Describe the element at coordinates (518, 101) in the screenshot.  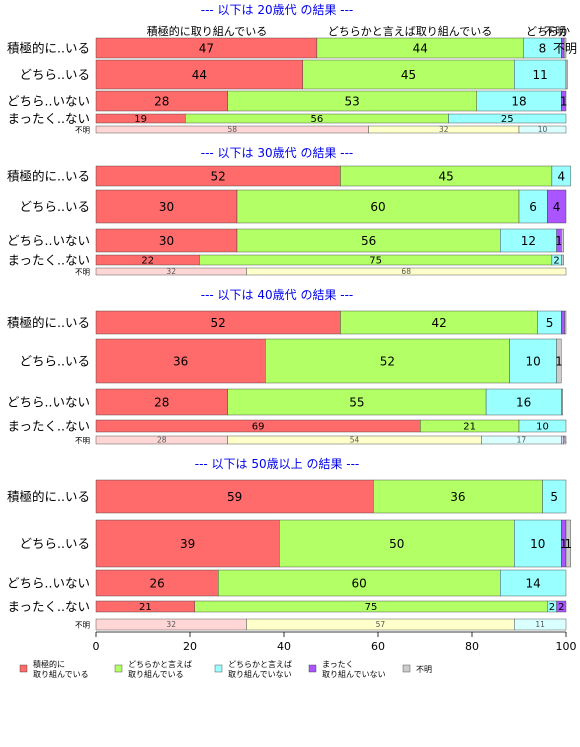
I see `data-label: 18` at that location.